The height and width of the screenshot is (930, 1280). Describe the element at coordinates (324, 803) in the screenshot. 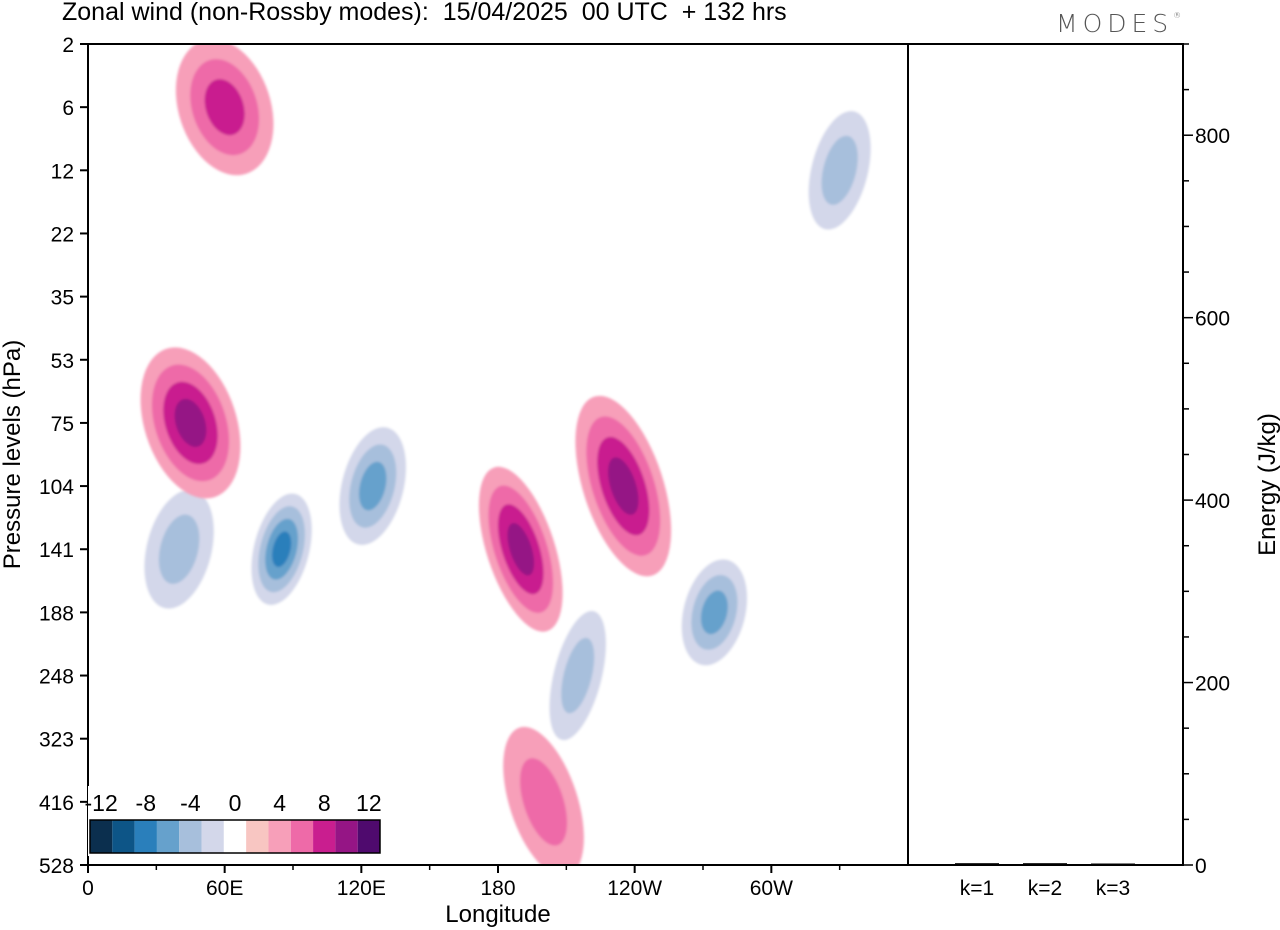

I see `colorbar-label: 8` at that location.